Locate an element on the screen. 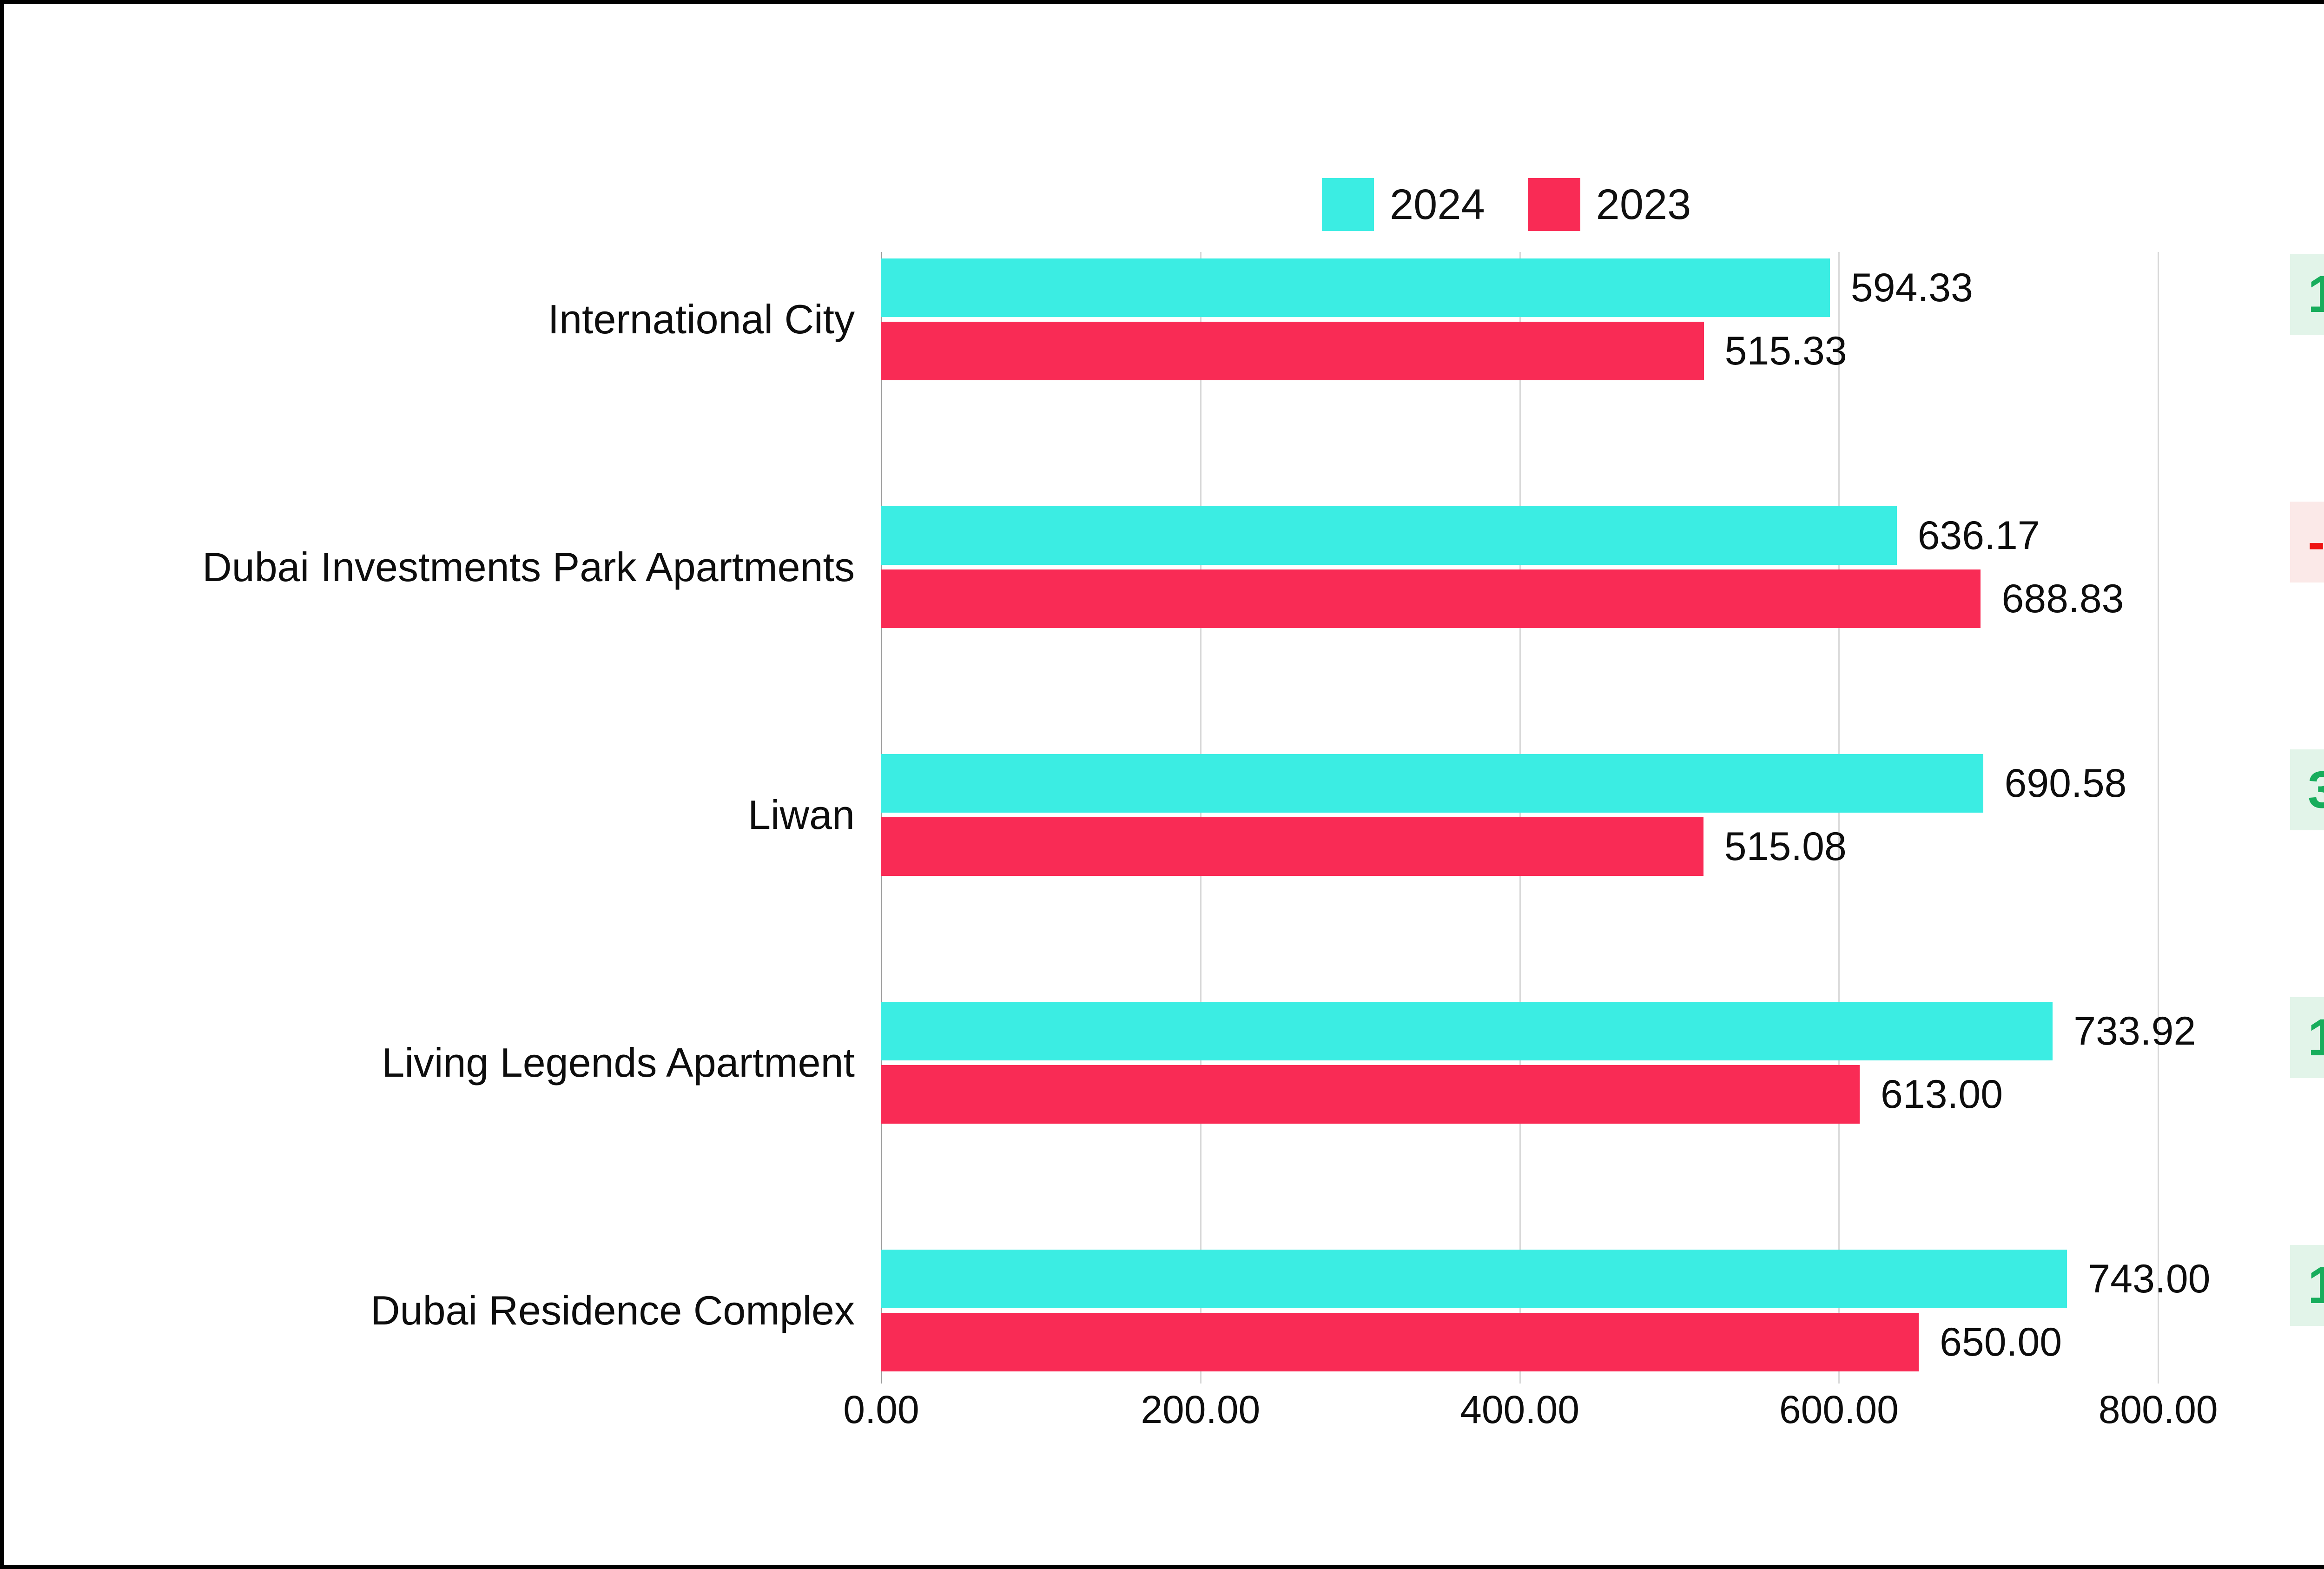  category-label: Dubai Residence Complex is located at coordinates (612, 1310).